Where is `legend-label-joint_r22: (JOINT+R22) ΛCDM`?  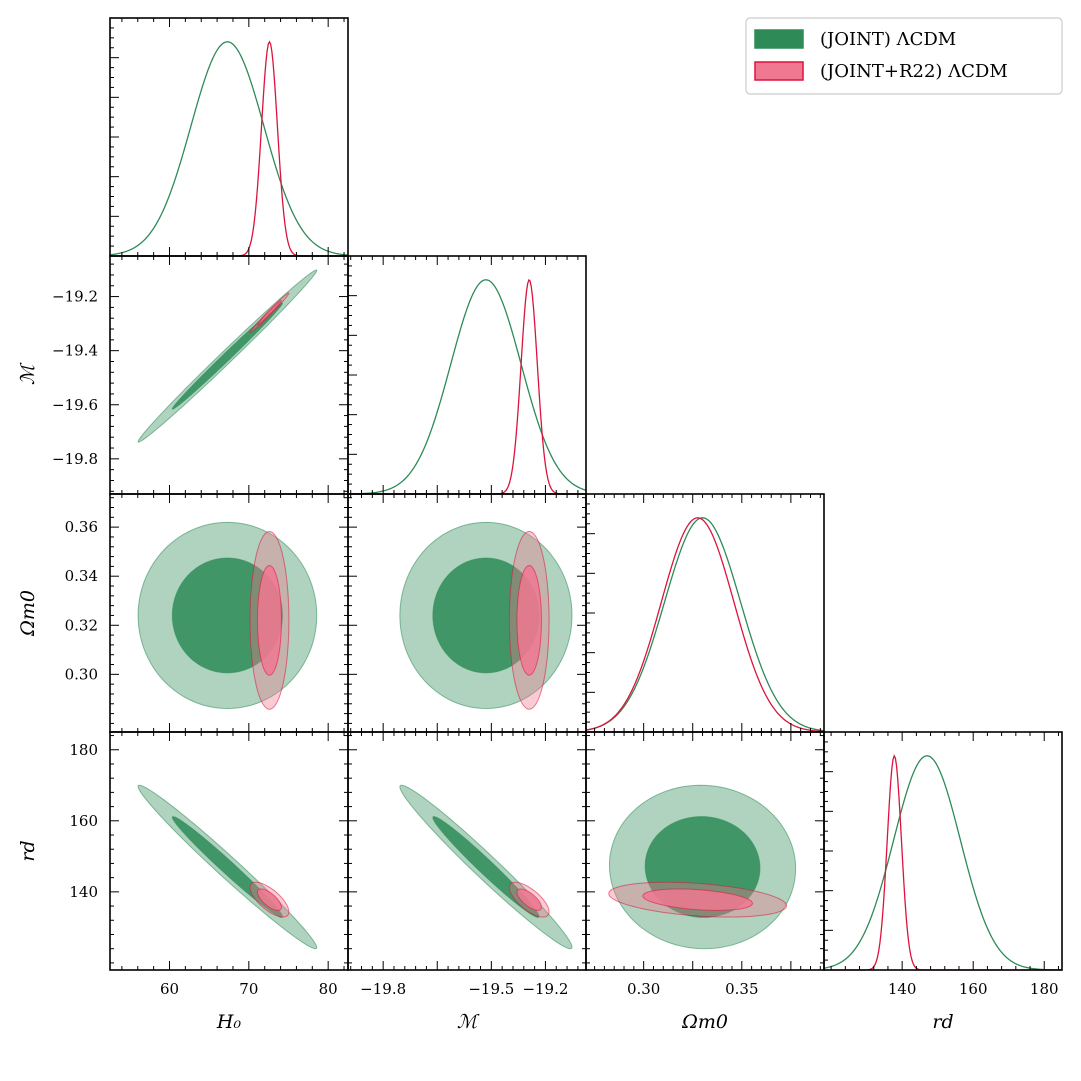 legend-label-joint_r22: (JOINT+R22) ΛCDM is located at coordinates (914, 71).